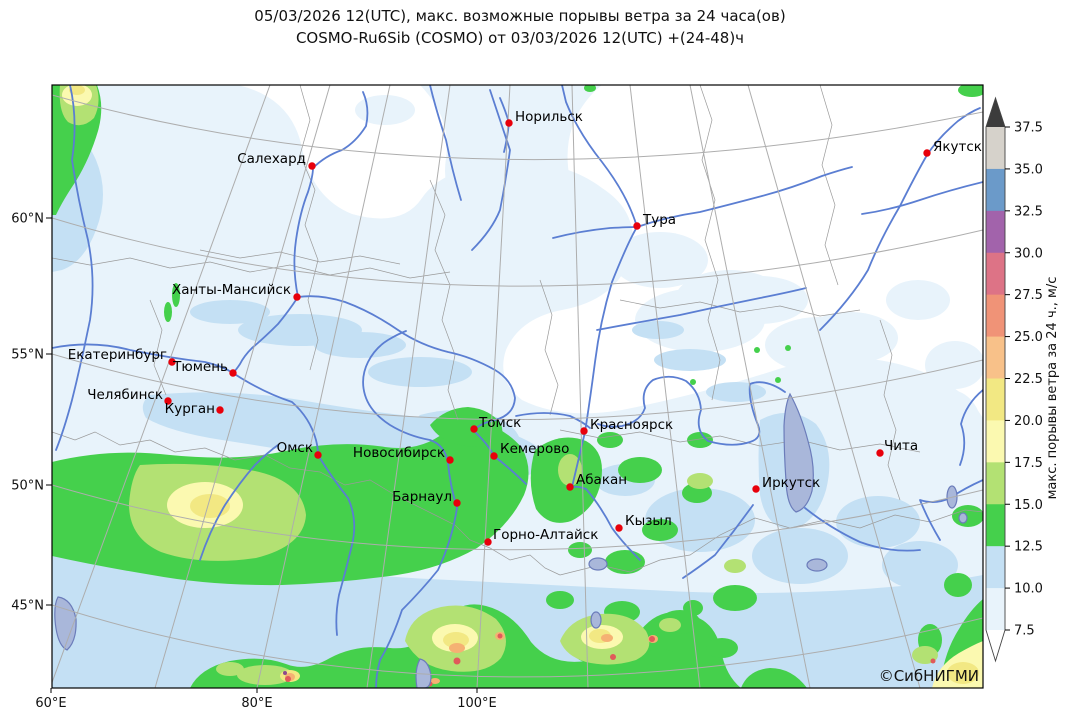  I want to click on y-tick-label: 45°N, so click(27, 606).